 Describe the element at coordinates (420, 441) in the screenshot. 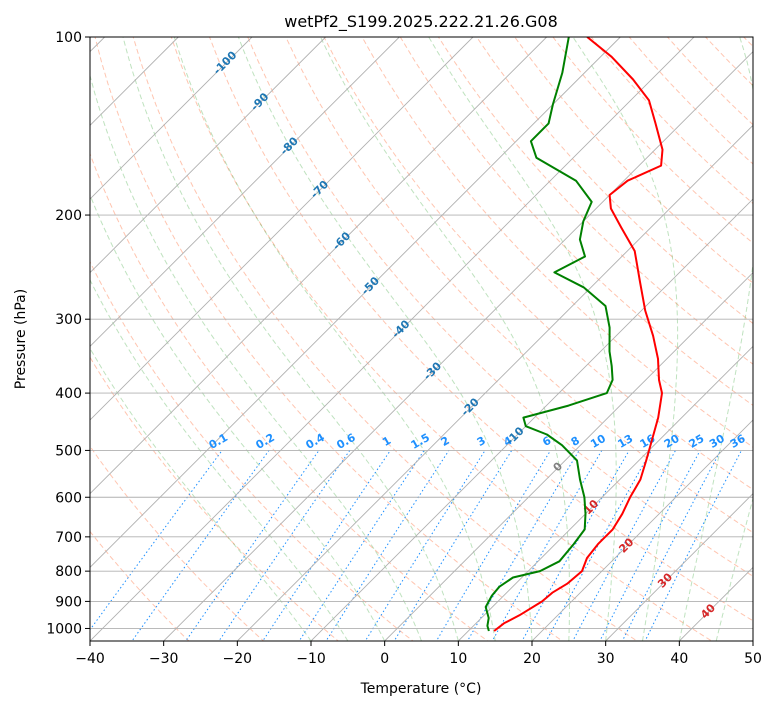

I see `mixing-ratio-label: 1.5` at that location.